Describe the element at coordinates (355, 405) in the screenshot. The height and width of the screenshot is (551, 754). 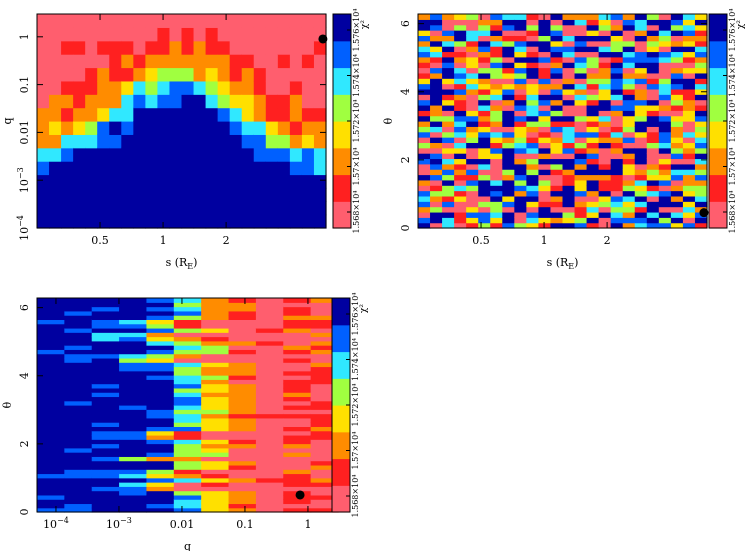
I see `colorbar-label: 1.572×10⁴` at that location.